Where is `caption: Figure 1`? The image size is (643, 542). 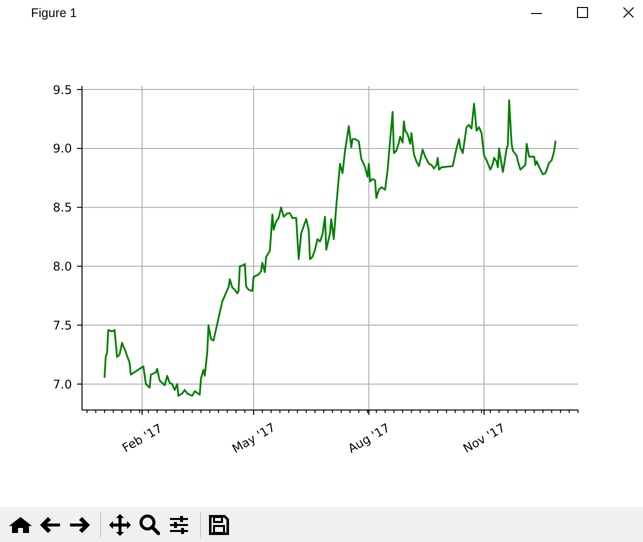 caption: Figure 1 is located at coordinates (54, 13).